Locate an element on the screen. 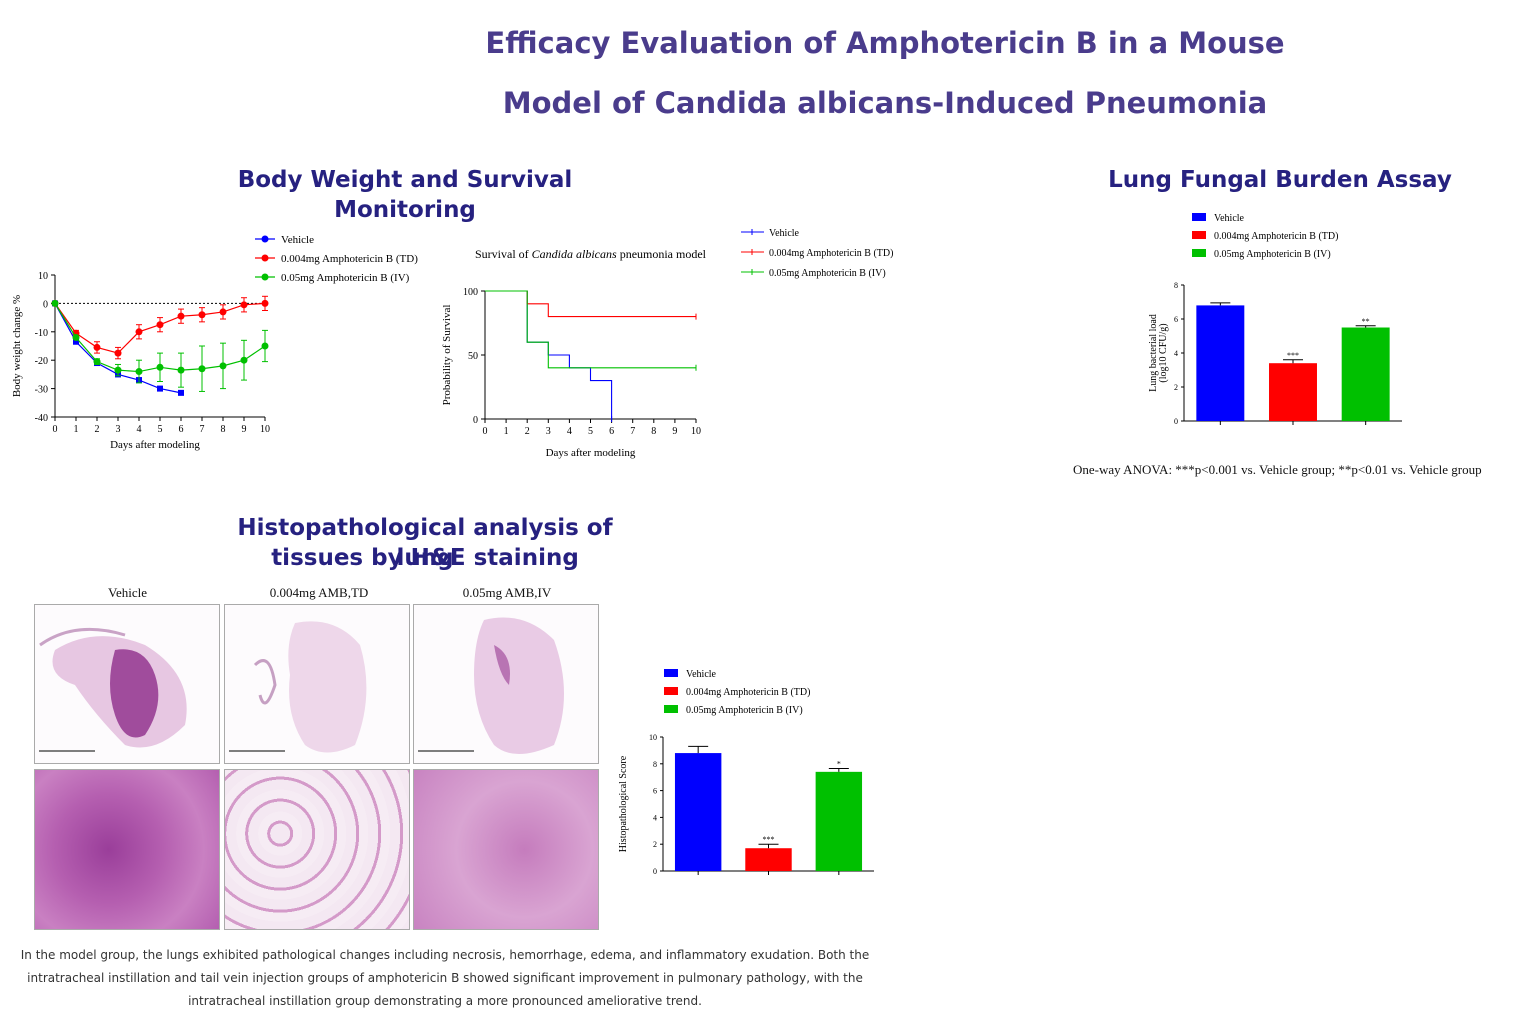 Image resolution: width=1519 pixels, height=1017 pixels. y-axis-label: (log10 CFU/g) is located at coordinates (1163, 352).